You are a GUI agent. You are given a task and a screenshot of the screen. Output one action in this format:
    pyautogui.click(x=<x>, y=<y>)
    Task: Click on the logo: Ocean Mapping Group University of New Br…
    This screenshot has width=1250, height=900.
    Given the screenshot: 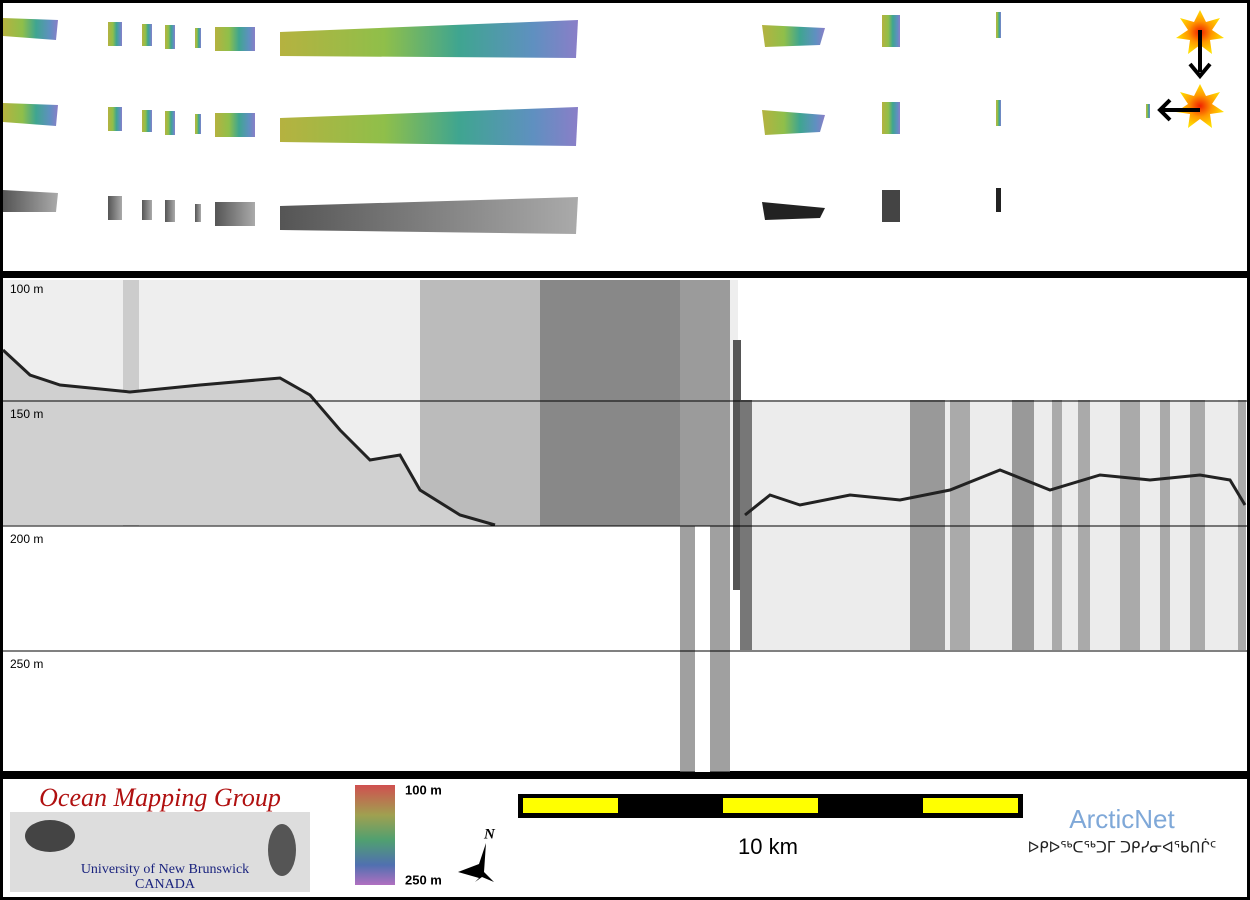 What is the action you would take?
    pyautogui.click(x=160, y=837)
    